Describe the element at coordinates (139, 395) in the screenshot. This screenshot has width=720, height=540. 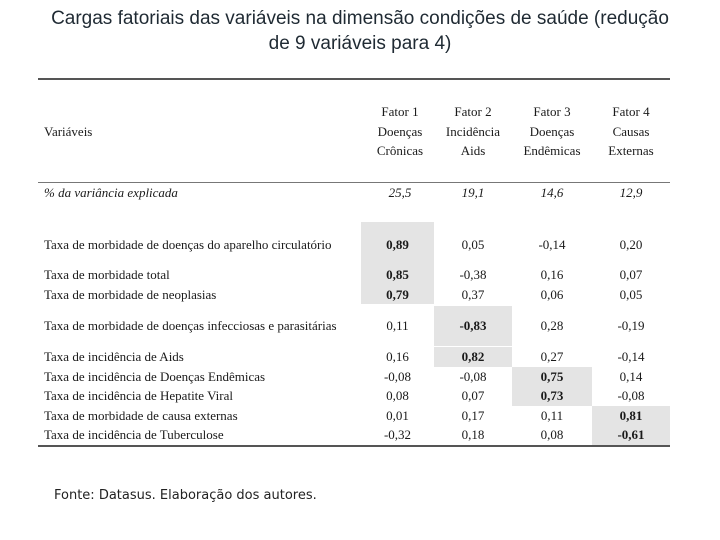
I see `variable-label: Taxa de incidência de Hepatite Viral` at that location.